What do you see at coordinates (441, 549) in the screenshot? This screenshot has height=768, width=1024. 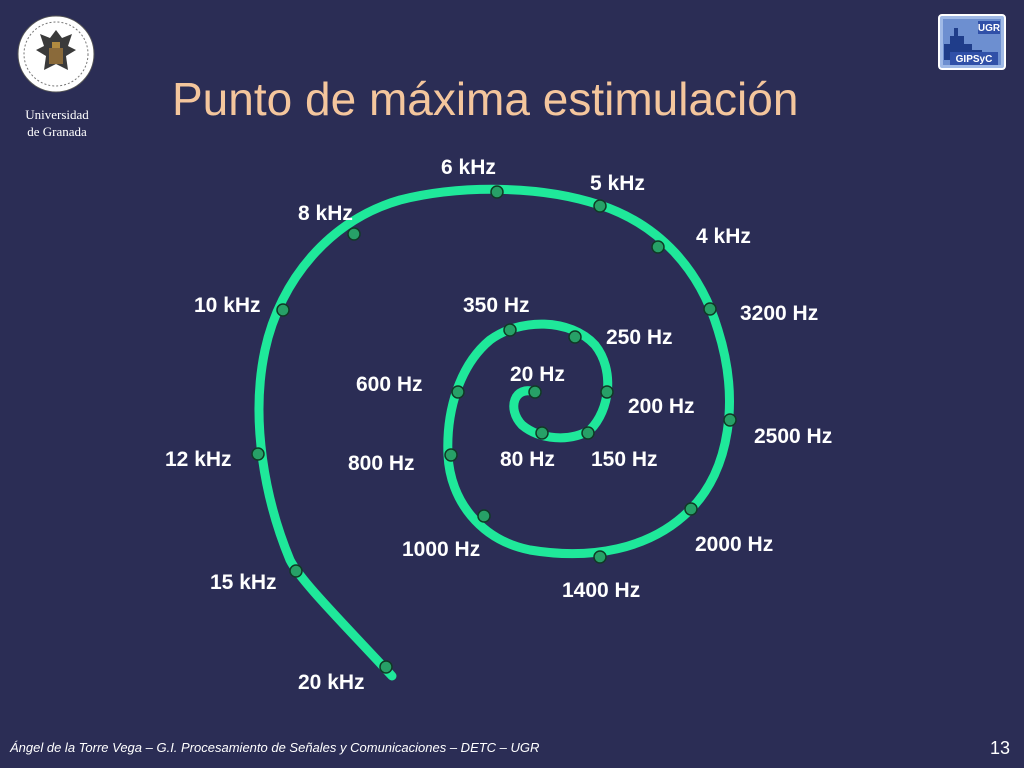 I see `label-1000hz: 1000 Hz` at bounding box center [441, 549].